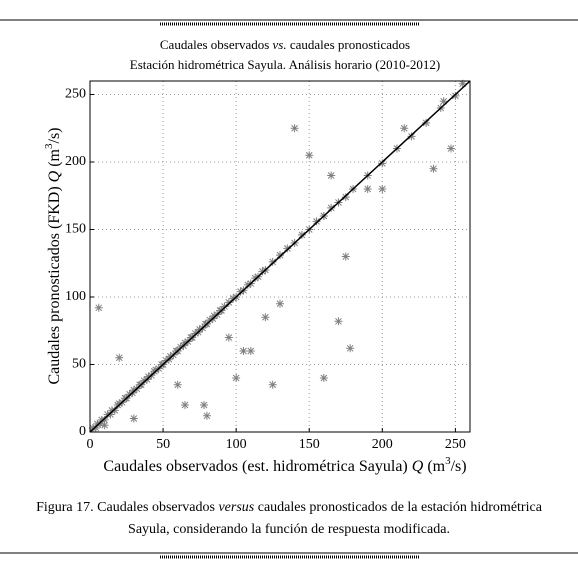  I want to click on y-tick-label: 200, so click(75, 161).